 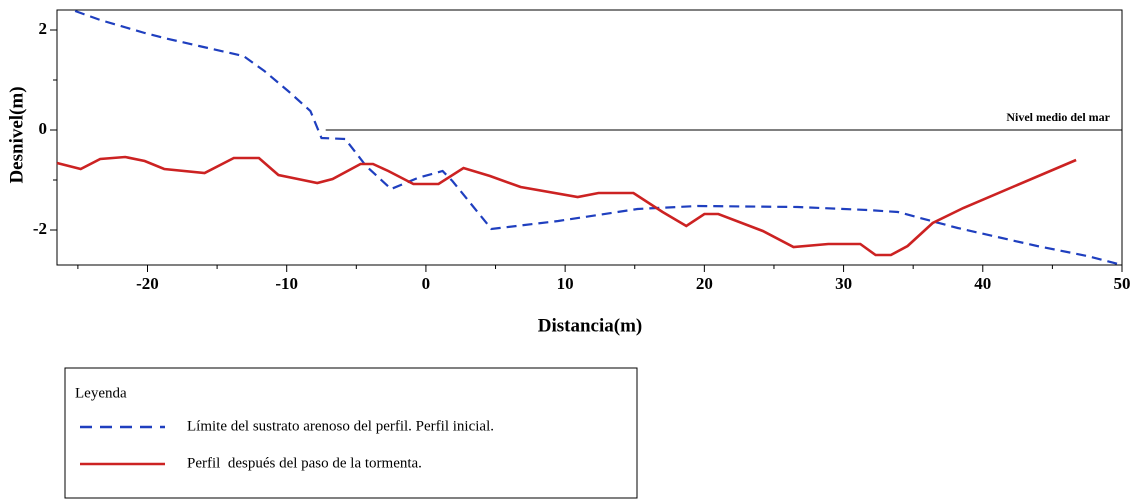 I want to click on y-tick-label: -2, so click(x=40, y=228).